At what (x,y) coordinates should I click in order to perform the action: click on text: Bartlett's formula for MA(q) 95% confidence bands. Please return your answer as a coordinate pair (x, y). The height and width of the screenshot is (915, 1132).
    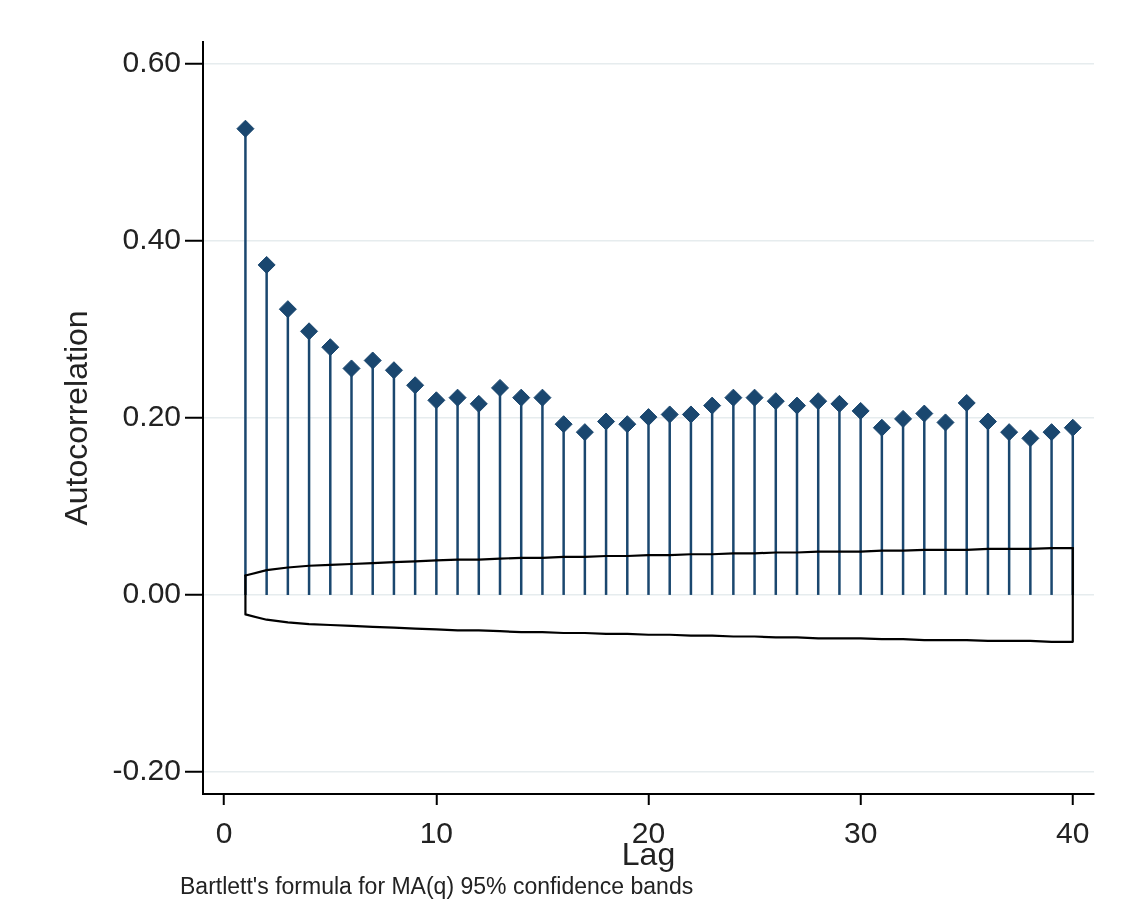
    Looking at the image, I should click on (437, 886).